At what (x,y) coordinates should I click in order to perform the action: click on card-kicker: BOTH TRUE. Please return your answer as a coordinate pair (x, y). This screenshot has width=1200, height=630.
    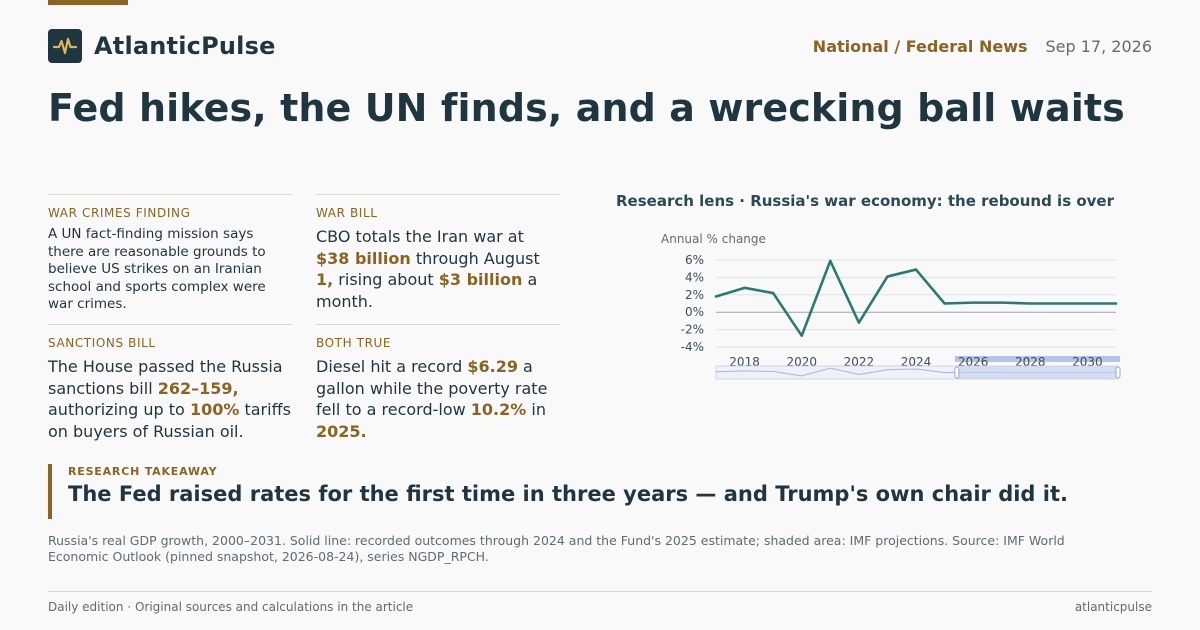
    Looking at the image, I should click on (354, 343).